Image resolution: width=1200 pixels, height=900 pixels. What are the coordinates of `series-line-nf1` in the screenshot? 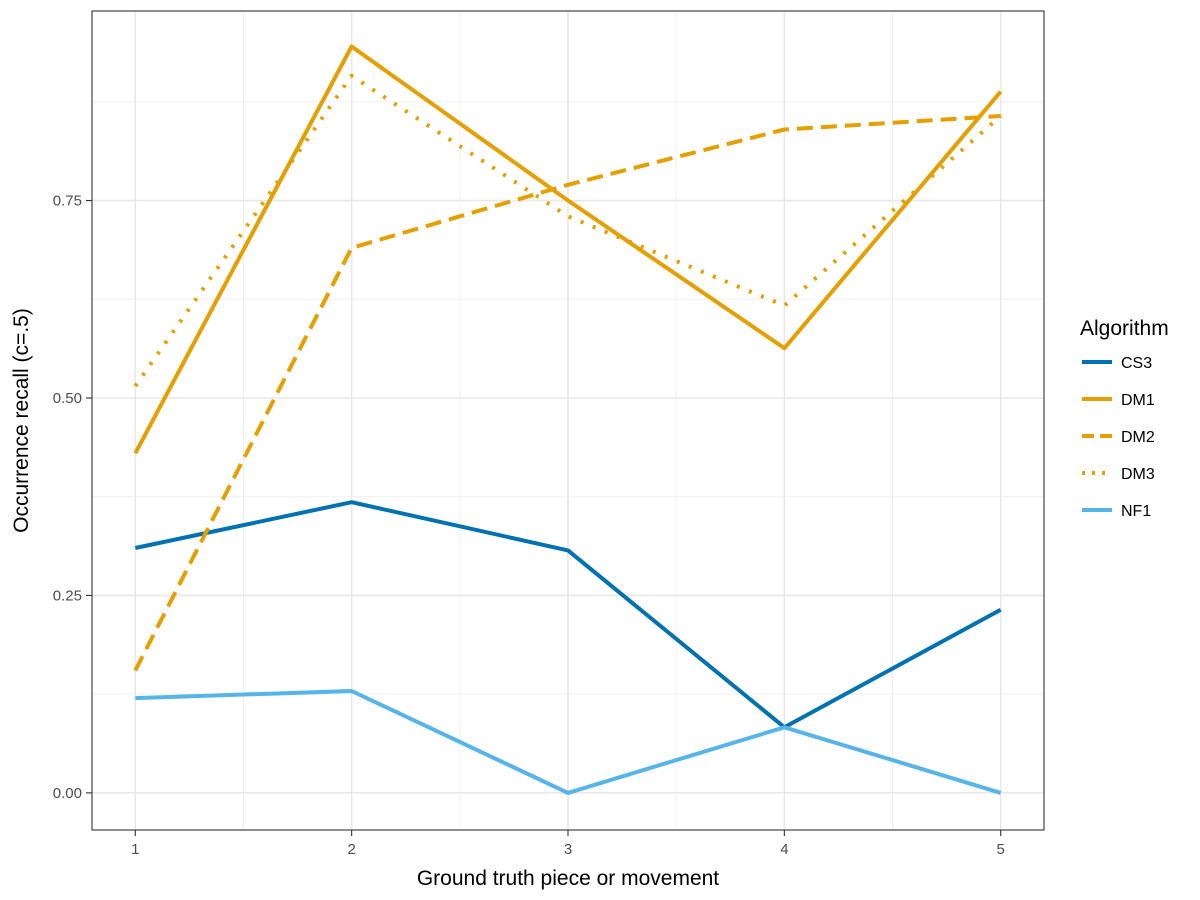 It's located at (568, 742).